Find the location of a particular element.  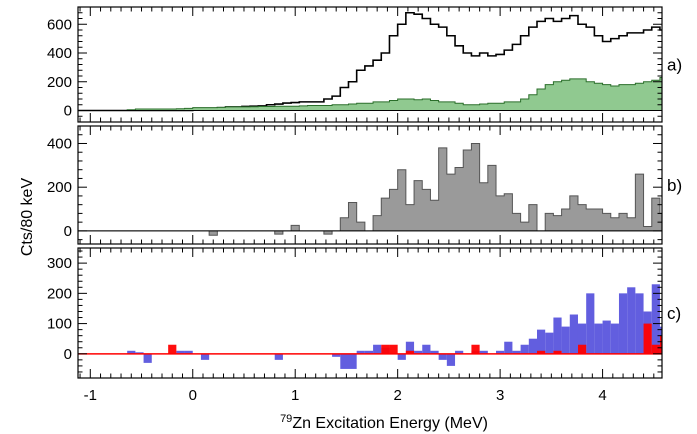

x-tick-label: 2 is located at coordinates (397, 395).